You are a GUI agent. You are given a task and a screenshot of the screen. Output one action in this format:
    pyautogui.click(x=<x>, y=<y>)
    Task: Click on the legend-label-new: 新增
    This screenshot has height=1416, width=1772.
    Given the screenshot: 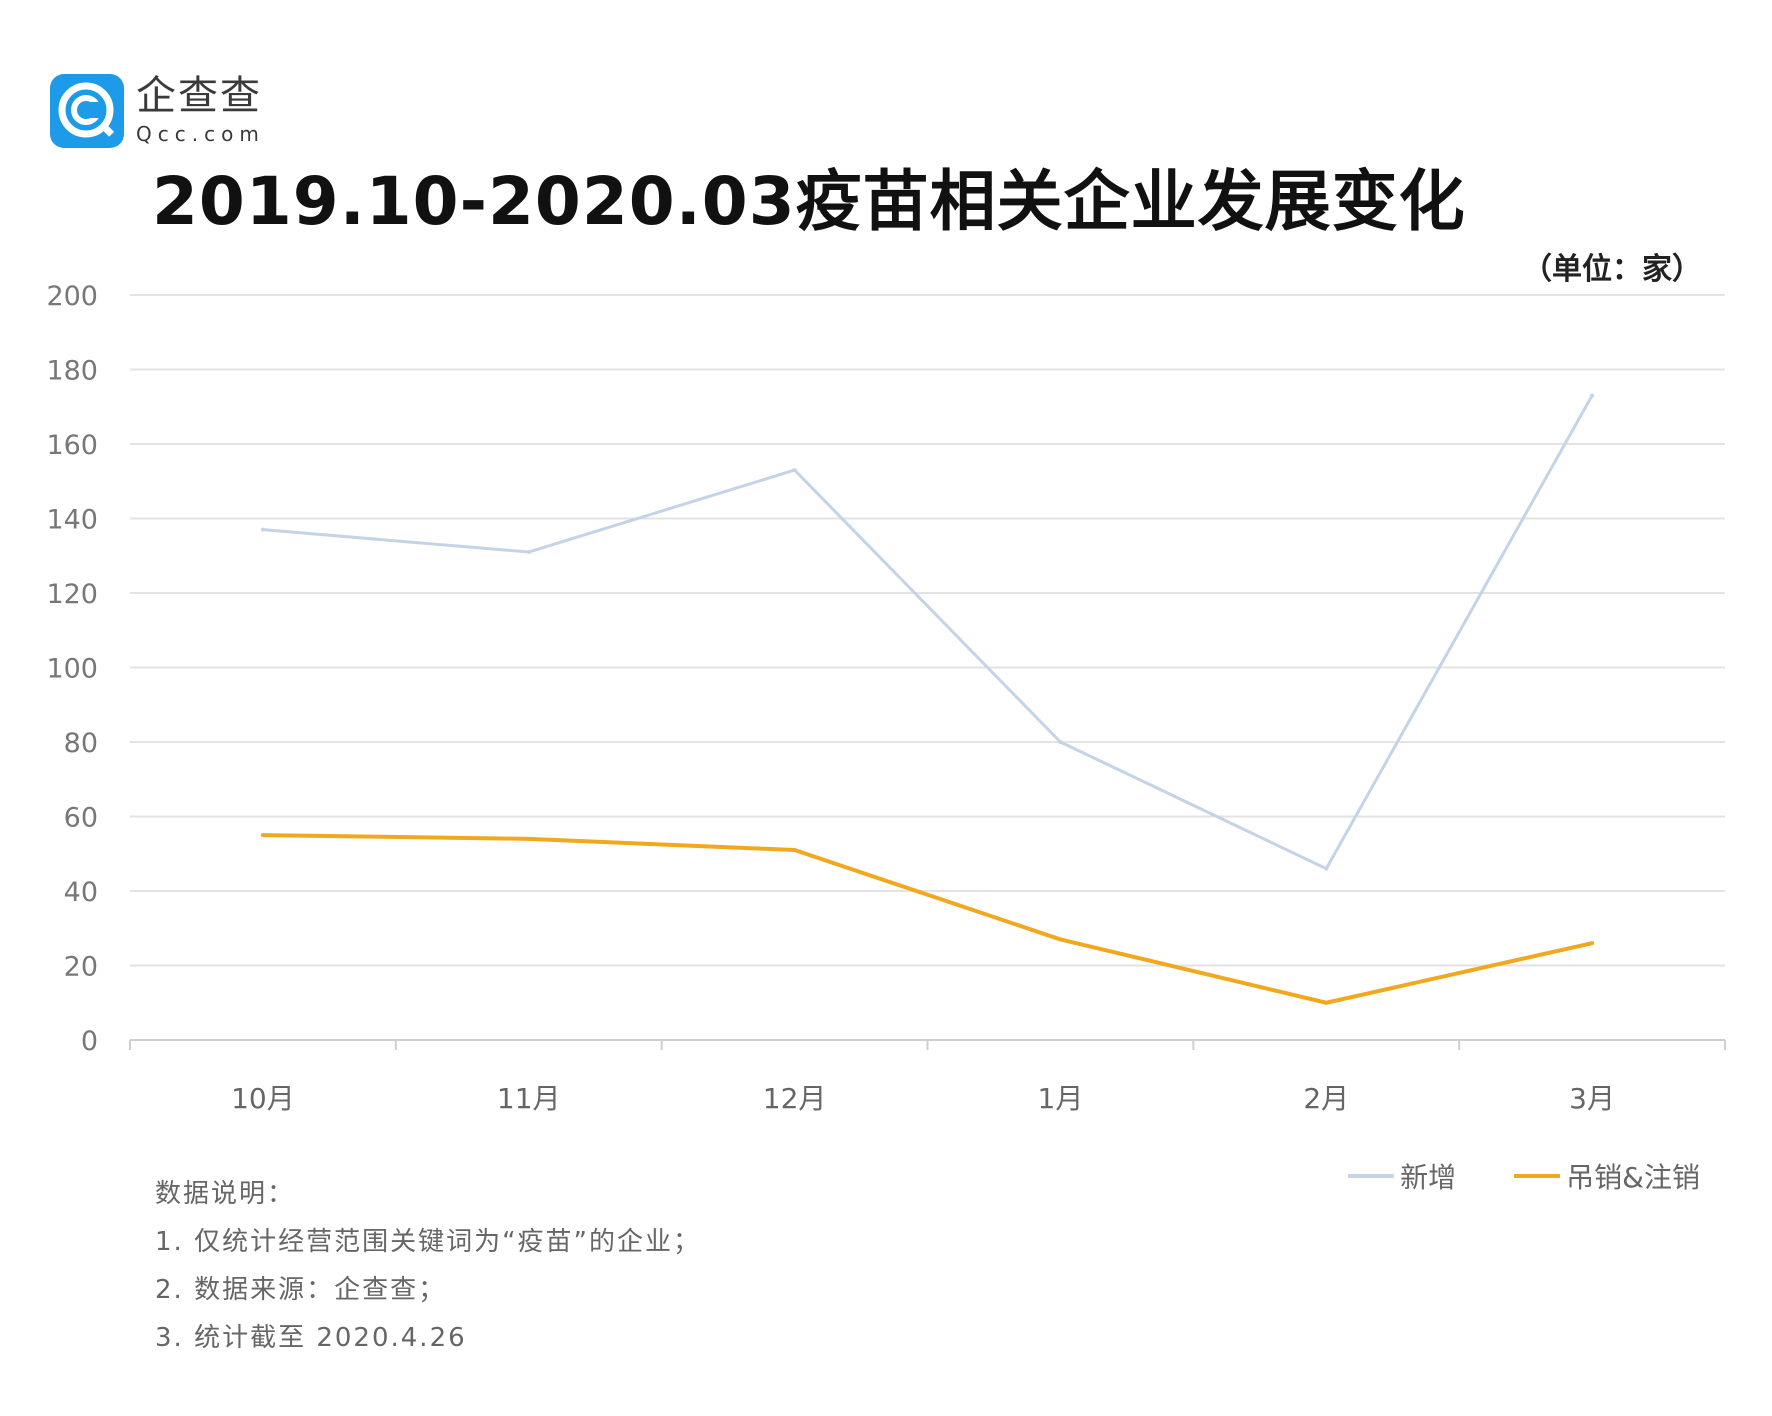 What is the action you would take?
    pyautogui.click(x=1428, y=1177)
    